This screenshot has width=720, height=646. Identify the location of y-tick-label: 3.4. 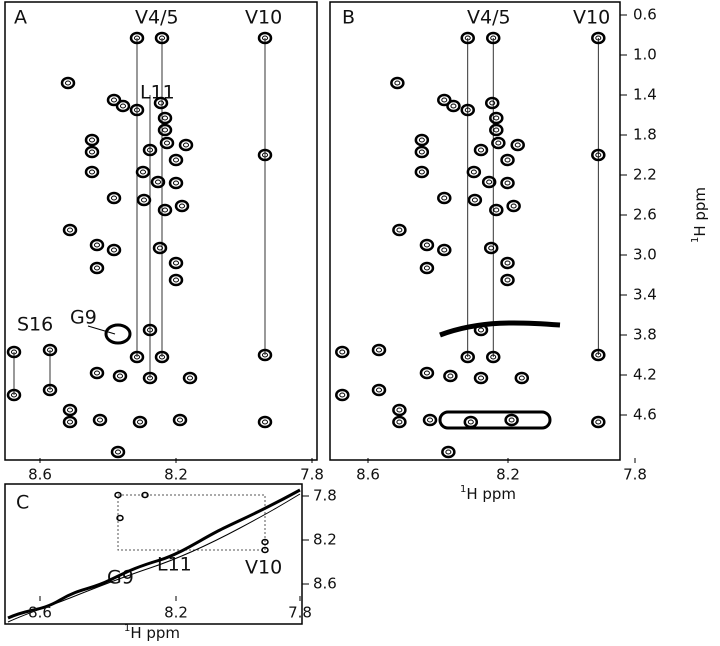
(645, 295).